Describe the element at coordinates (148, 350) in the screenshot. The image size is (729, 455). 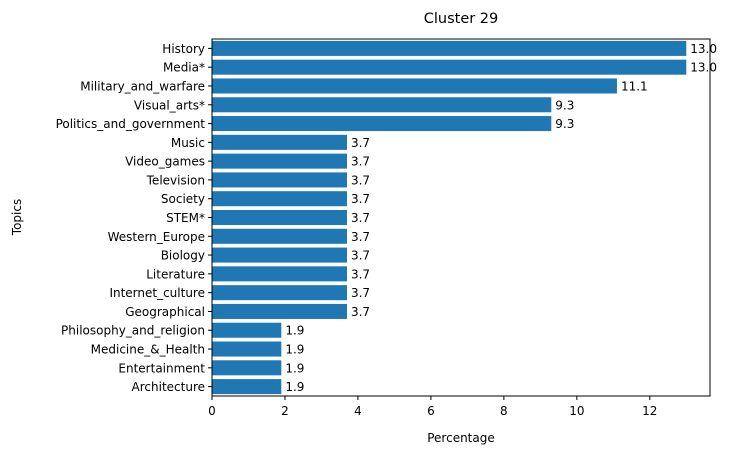
I see `y-tick-label: Medicine_&_Health` at that location.